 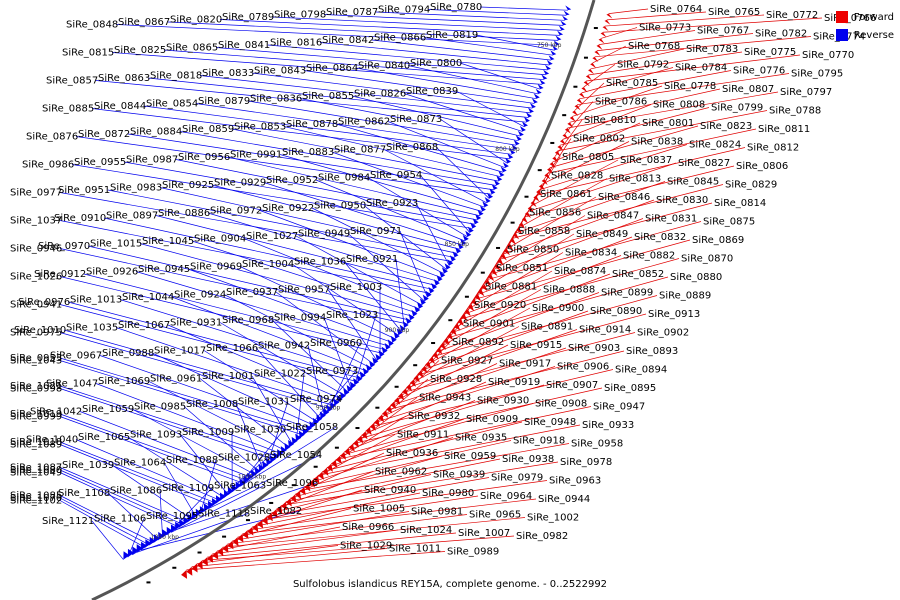 I want to click on reverse-gene-label: SiRe_0780, so click(x=456, y=7).